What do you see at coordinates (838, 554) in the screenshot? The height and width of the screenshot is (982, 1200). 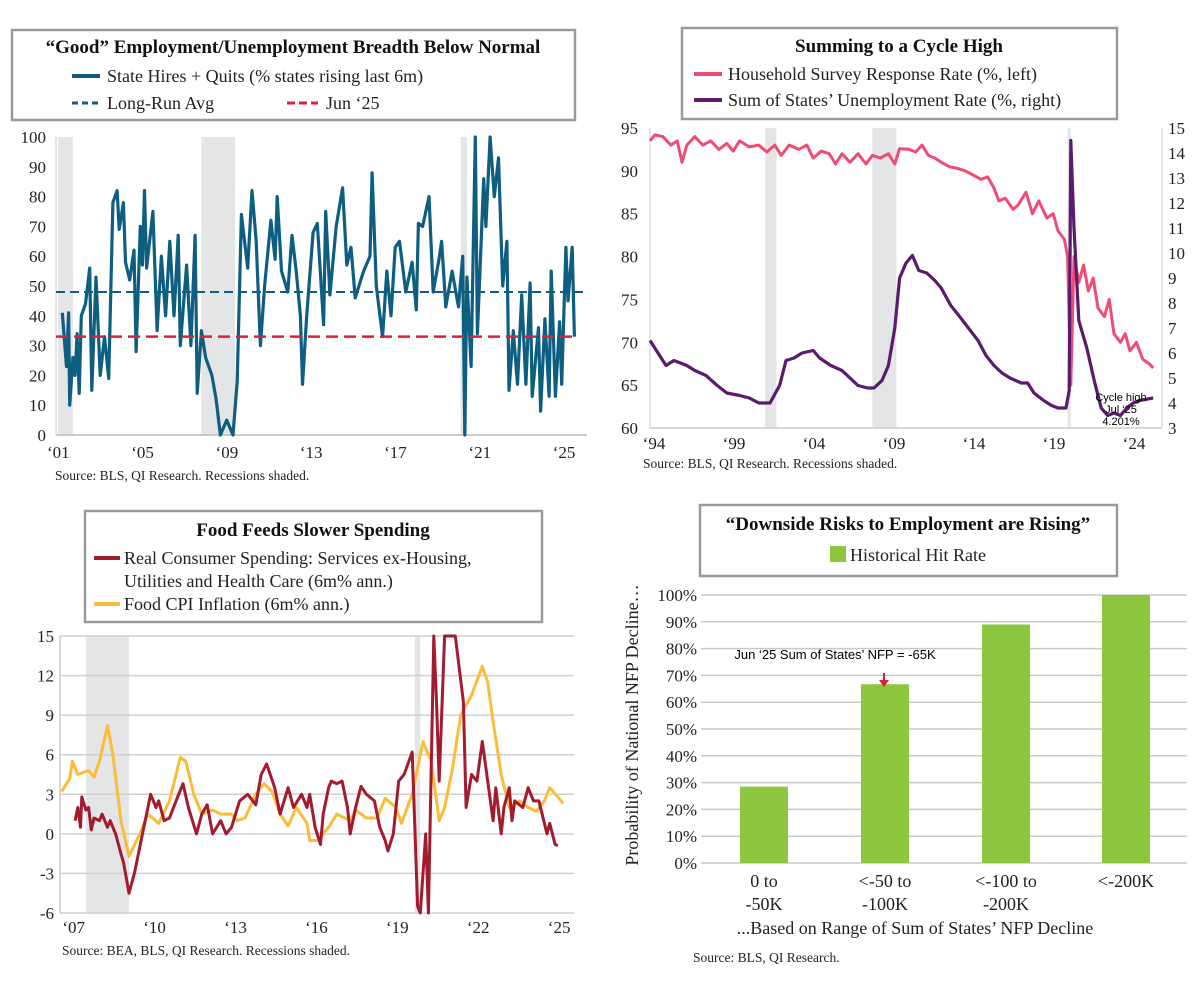 I see `legend-swatch-hit-rate` at bounding box center [838, 554].